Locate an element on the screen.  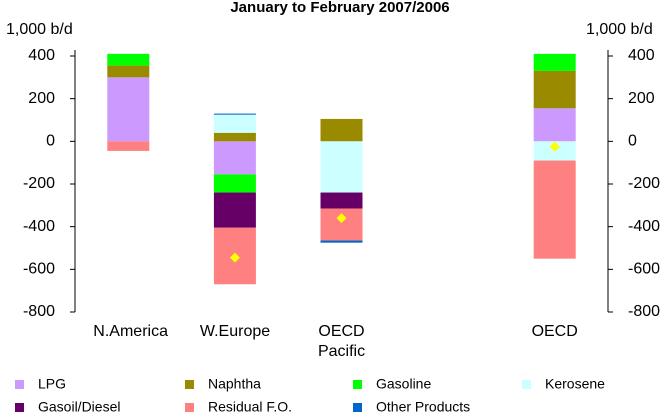
y2-tick-label: 0 is located at coordinates (632, 141).